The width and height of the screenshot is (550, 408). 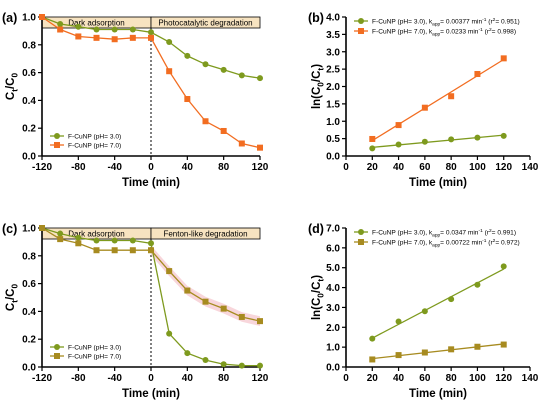 I want to click on legend: F-CuNP (pH= 3.0) F-CuNP (pH= 7.0), so click(x=85, y=141).